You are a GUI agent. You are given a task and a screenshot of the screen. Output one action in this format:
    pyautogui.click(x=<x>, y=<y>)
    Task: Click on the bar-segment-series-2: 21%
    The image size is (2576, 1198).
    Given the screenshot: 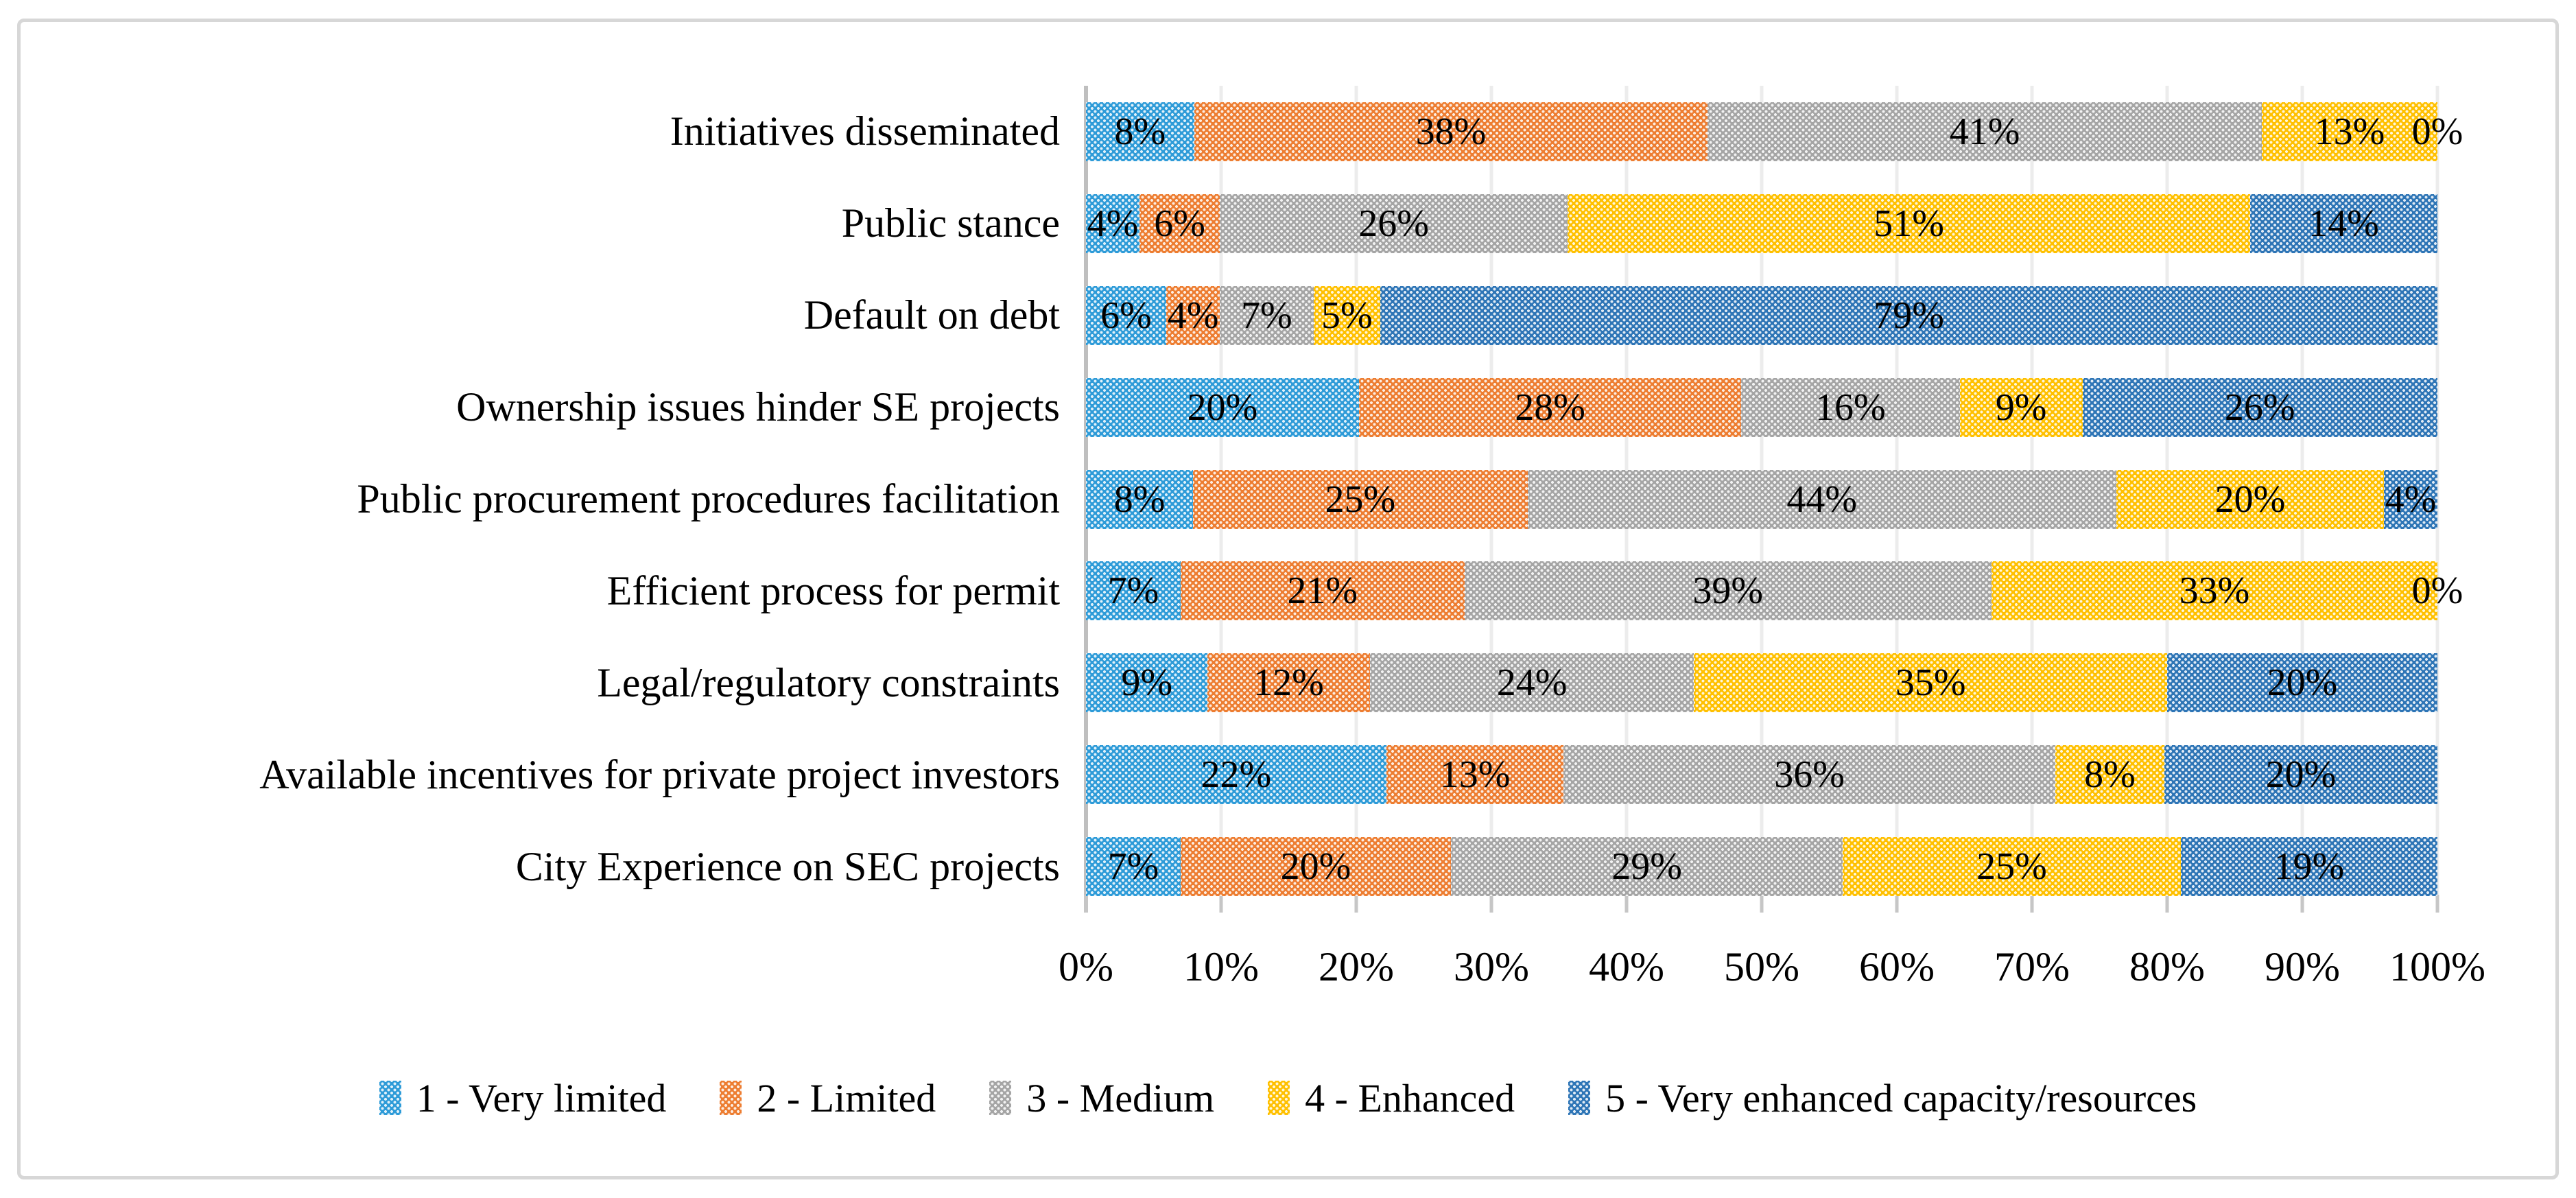 What is the action you would take?
    pyautogui.click(x=1322, y=591)
    